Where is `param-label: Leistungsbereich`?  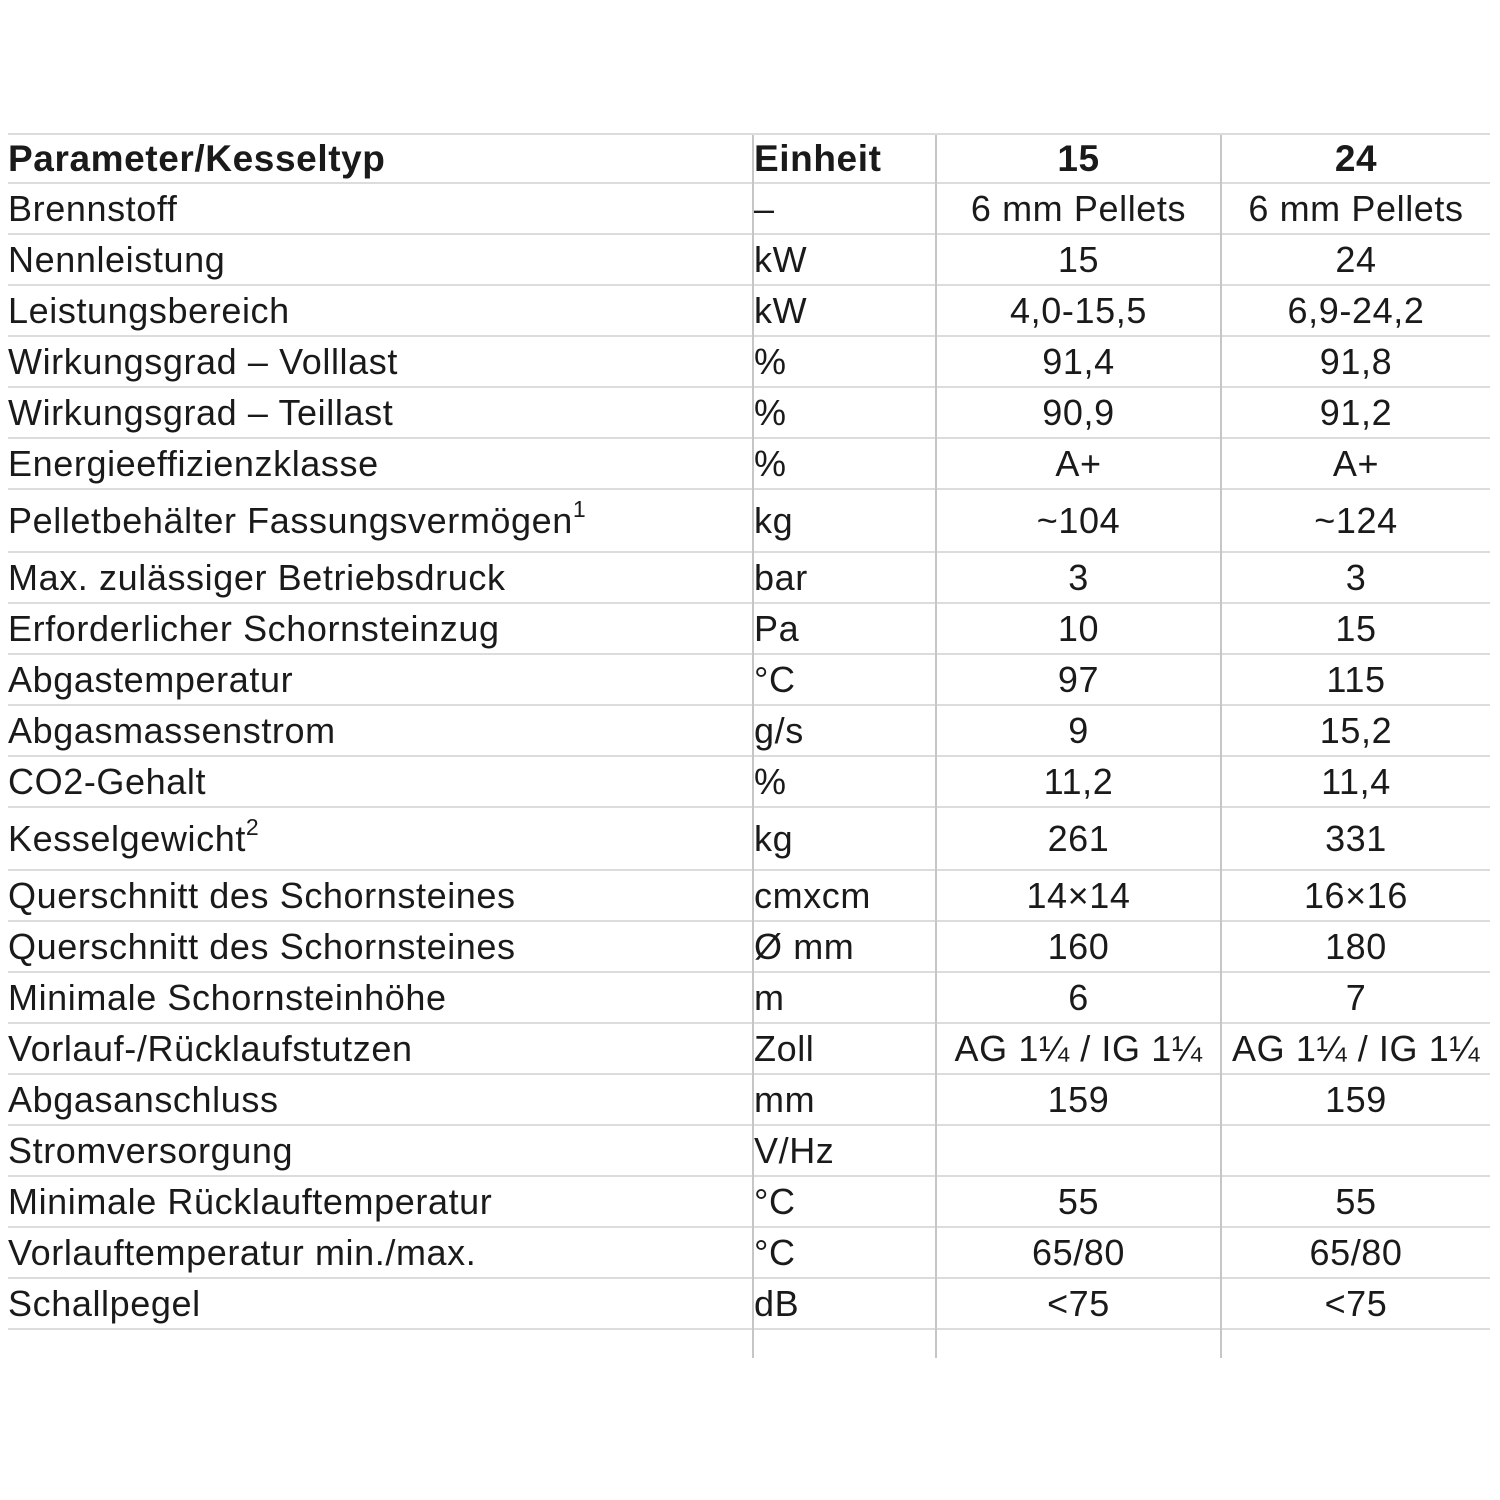
param-label: Leistungsbereich is located at coordinates (149, 310).